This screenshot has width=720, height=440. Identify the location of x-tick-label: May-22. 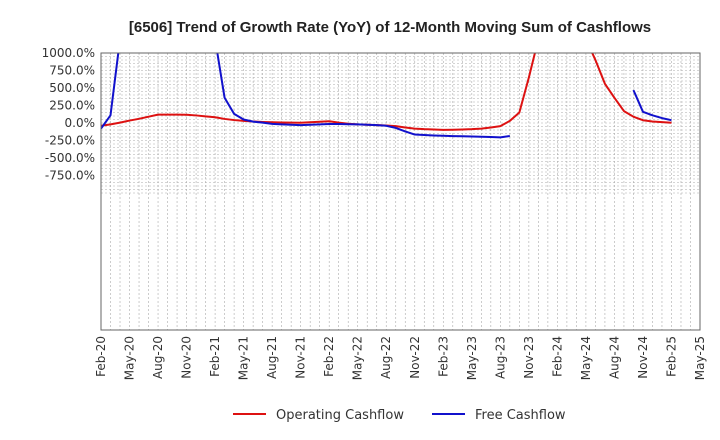
(358, 358).